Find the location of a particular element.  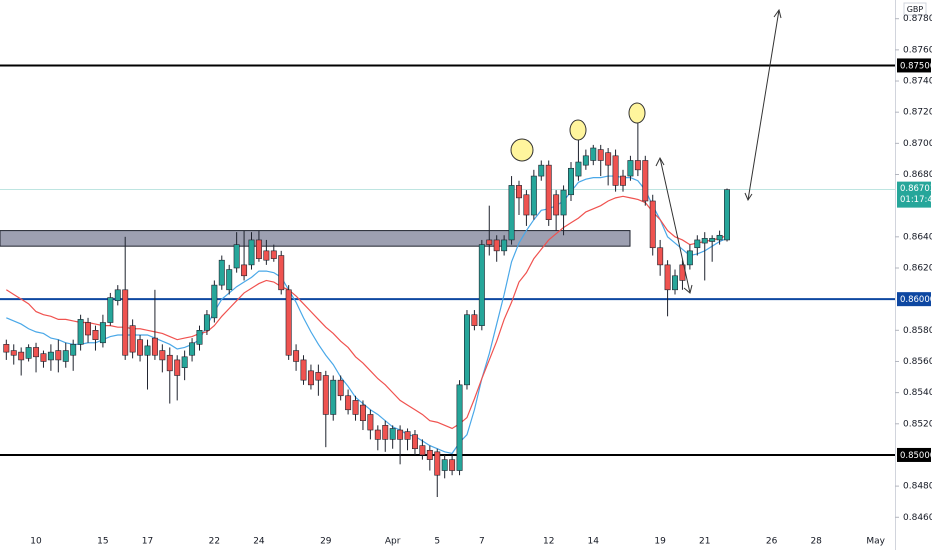

currency-box is located at coordinates (915, 9).